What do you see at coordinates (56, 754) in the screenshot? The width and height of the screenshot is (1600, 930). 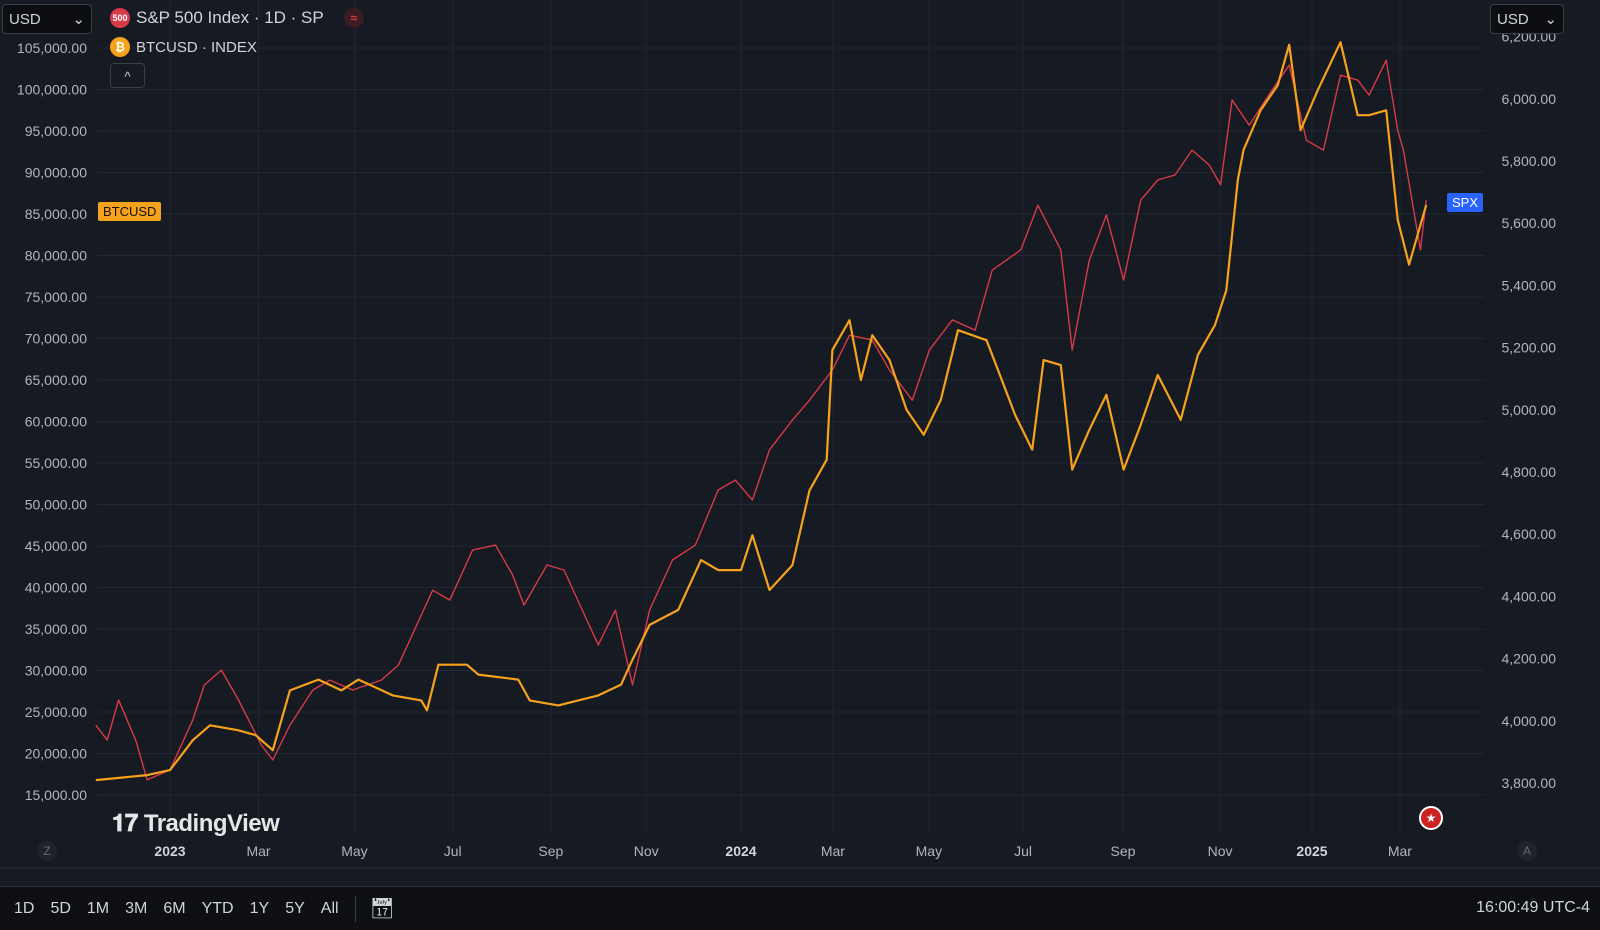 I see `left-axis-tick: 20,000.00` at bounding box center [56, 754].